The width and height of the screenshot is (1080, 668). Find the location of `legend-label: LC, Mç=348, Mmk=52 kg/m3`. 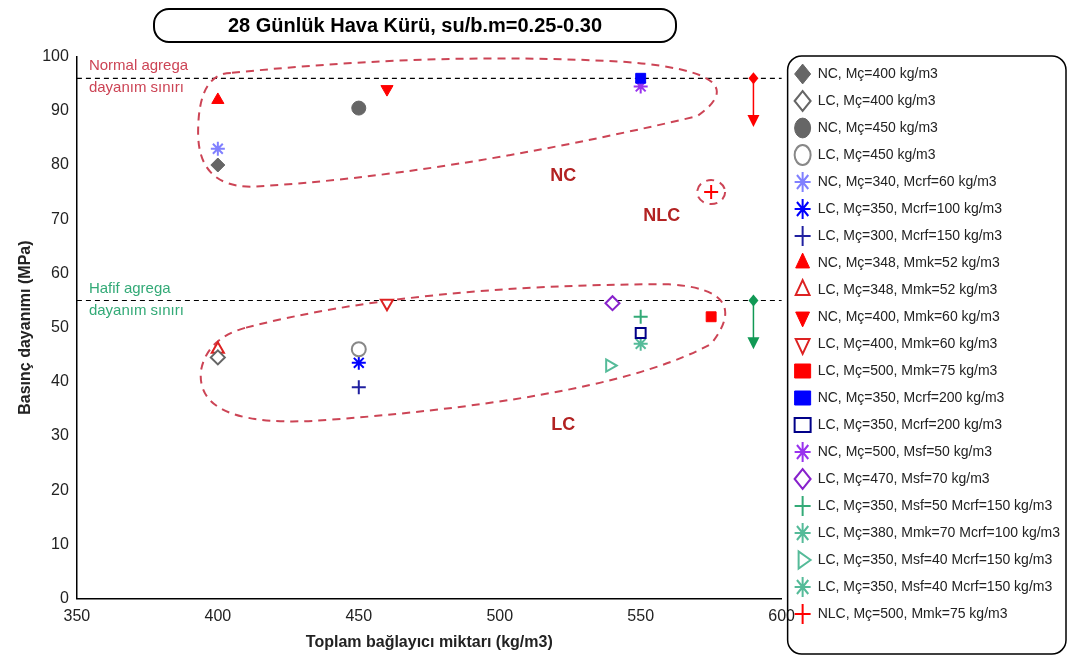

legend-label: LC, Mç=348, Mmk=52 kg/m3 is located at coordinates (907, 288).